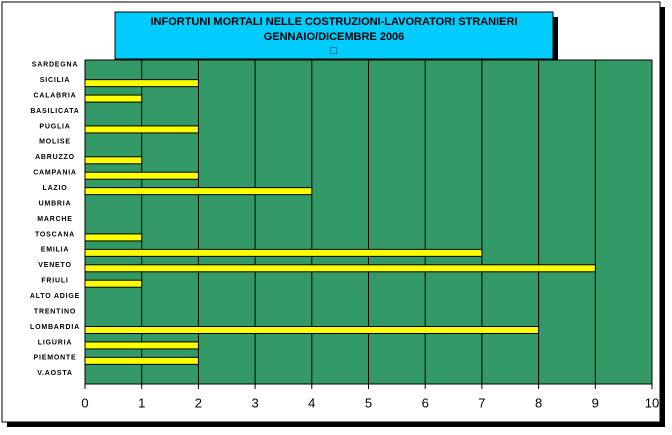  I want to click on y-tick-label: MARCHE, so click(55, 219).